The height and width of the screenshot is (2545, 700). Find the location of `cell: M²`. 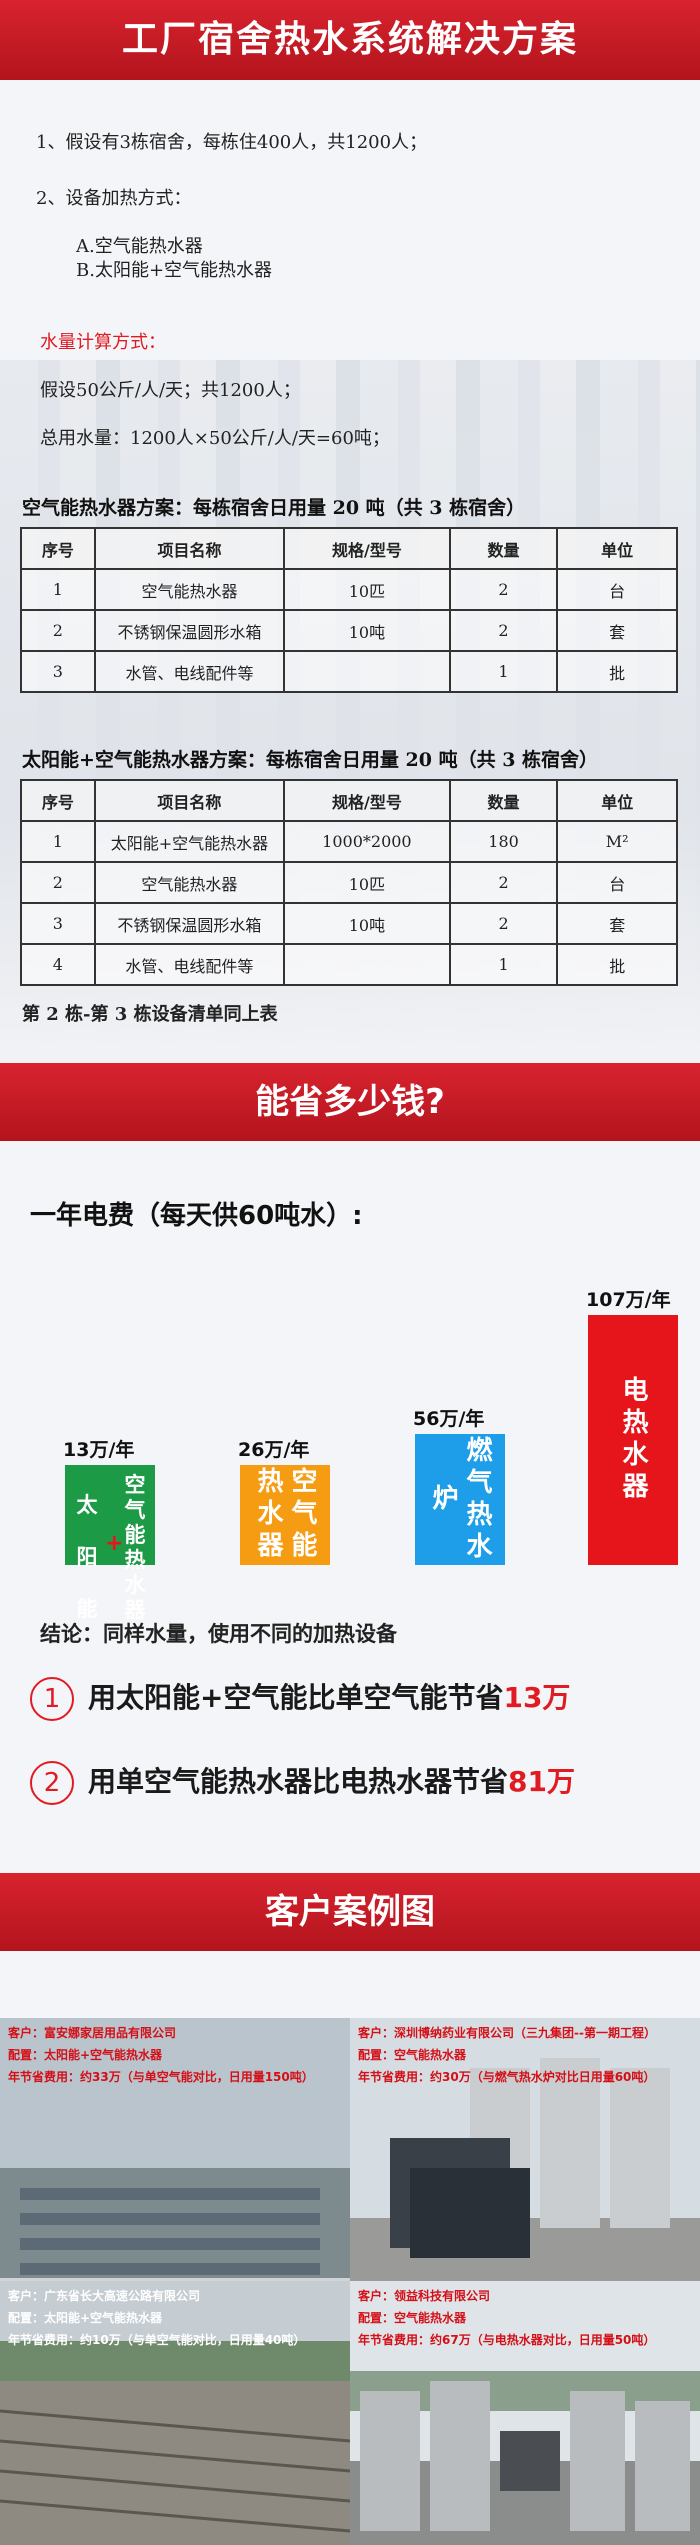

cell: M² is located at coordinates (617, 841).